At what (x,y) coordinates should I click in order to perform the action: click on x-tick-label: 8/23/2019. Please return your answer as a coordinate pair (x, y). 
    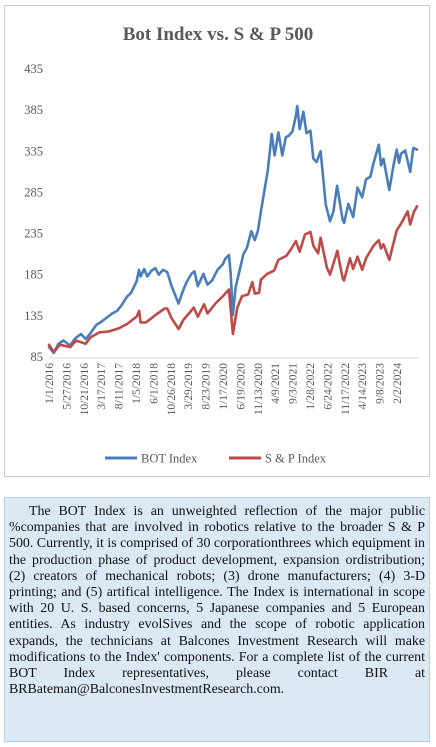
    Looking at the image, I should click on (207, 386).